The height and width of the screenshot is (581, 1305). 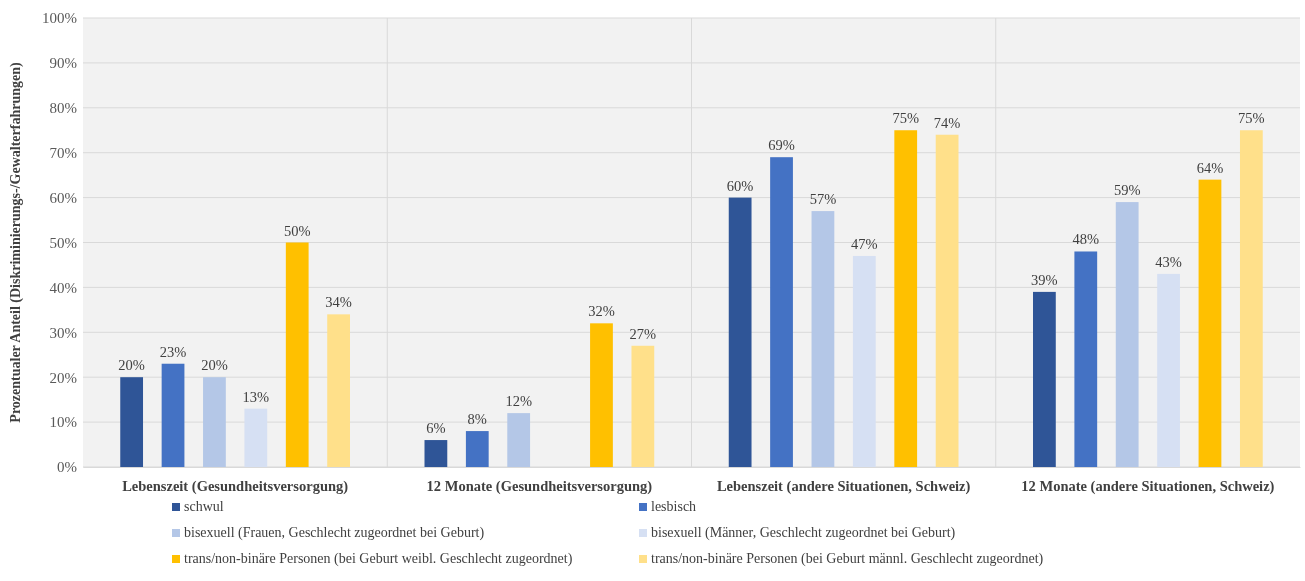 What do you see at coordinates (63, 287) in the screenshot?
I see `y-tick-label: 40%` at bounding box center [63, 287].